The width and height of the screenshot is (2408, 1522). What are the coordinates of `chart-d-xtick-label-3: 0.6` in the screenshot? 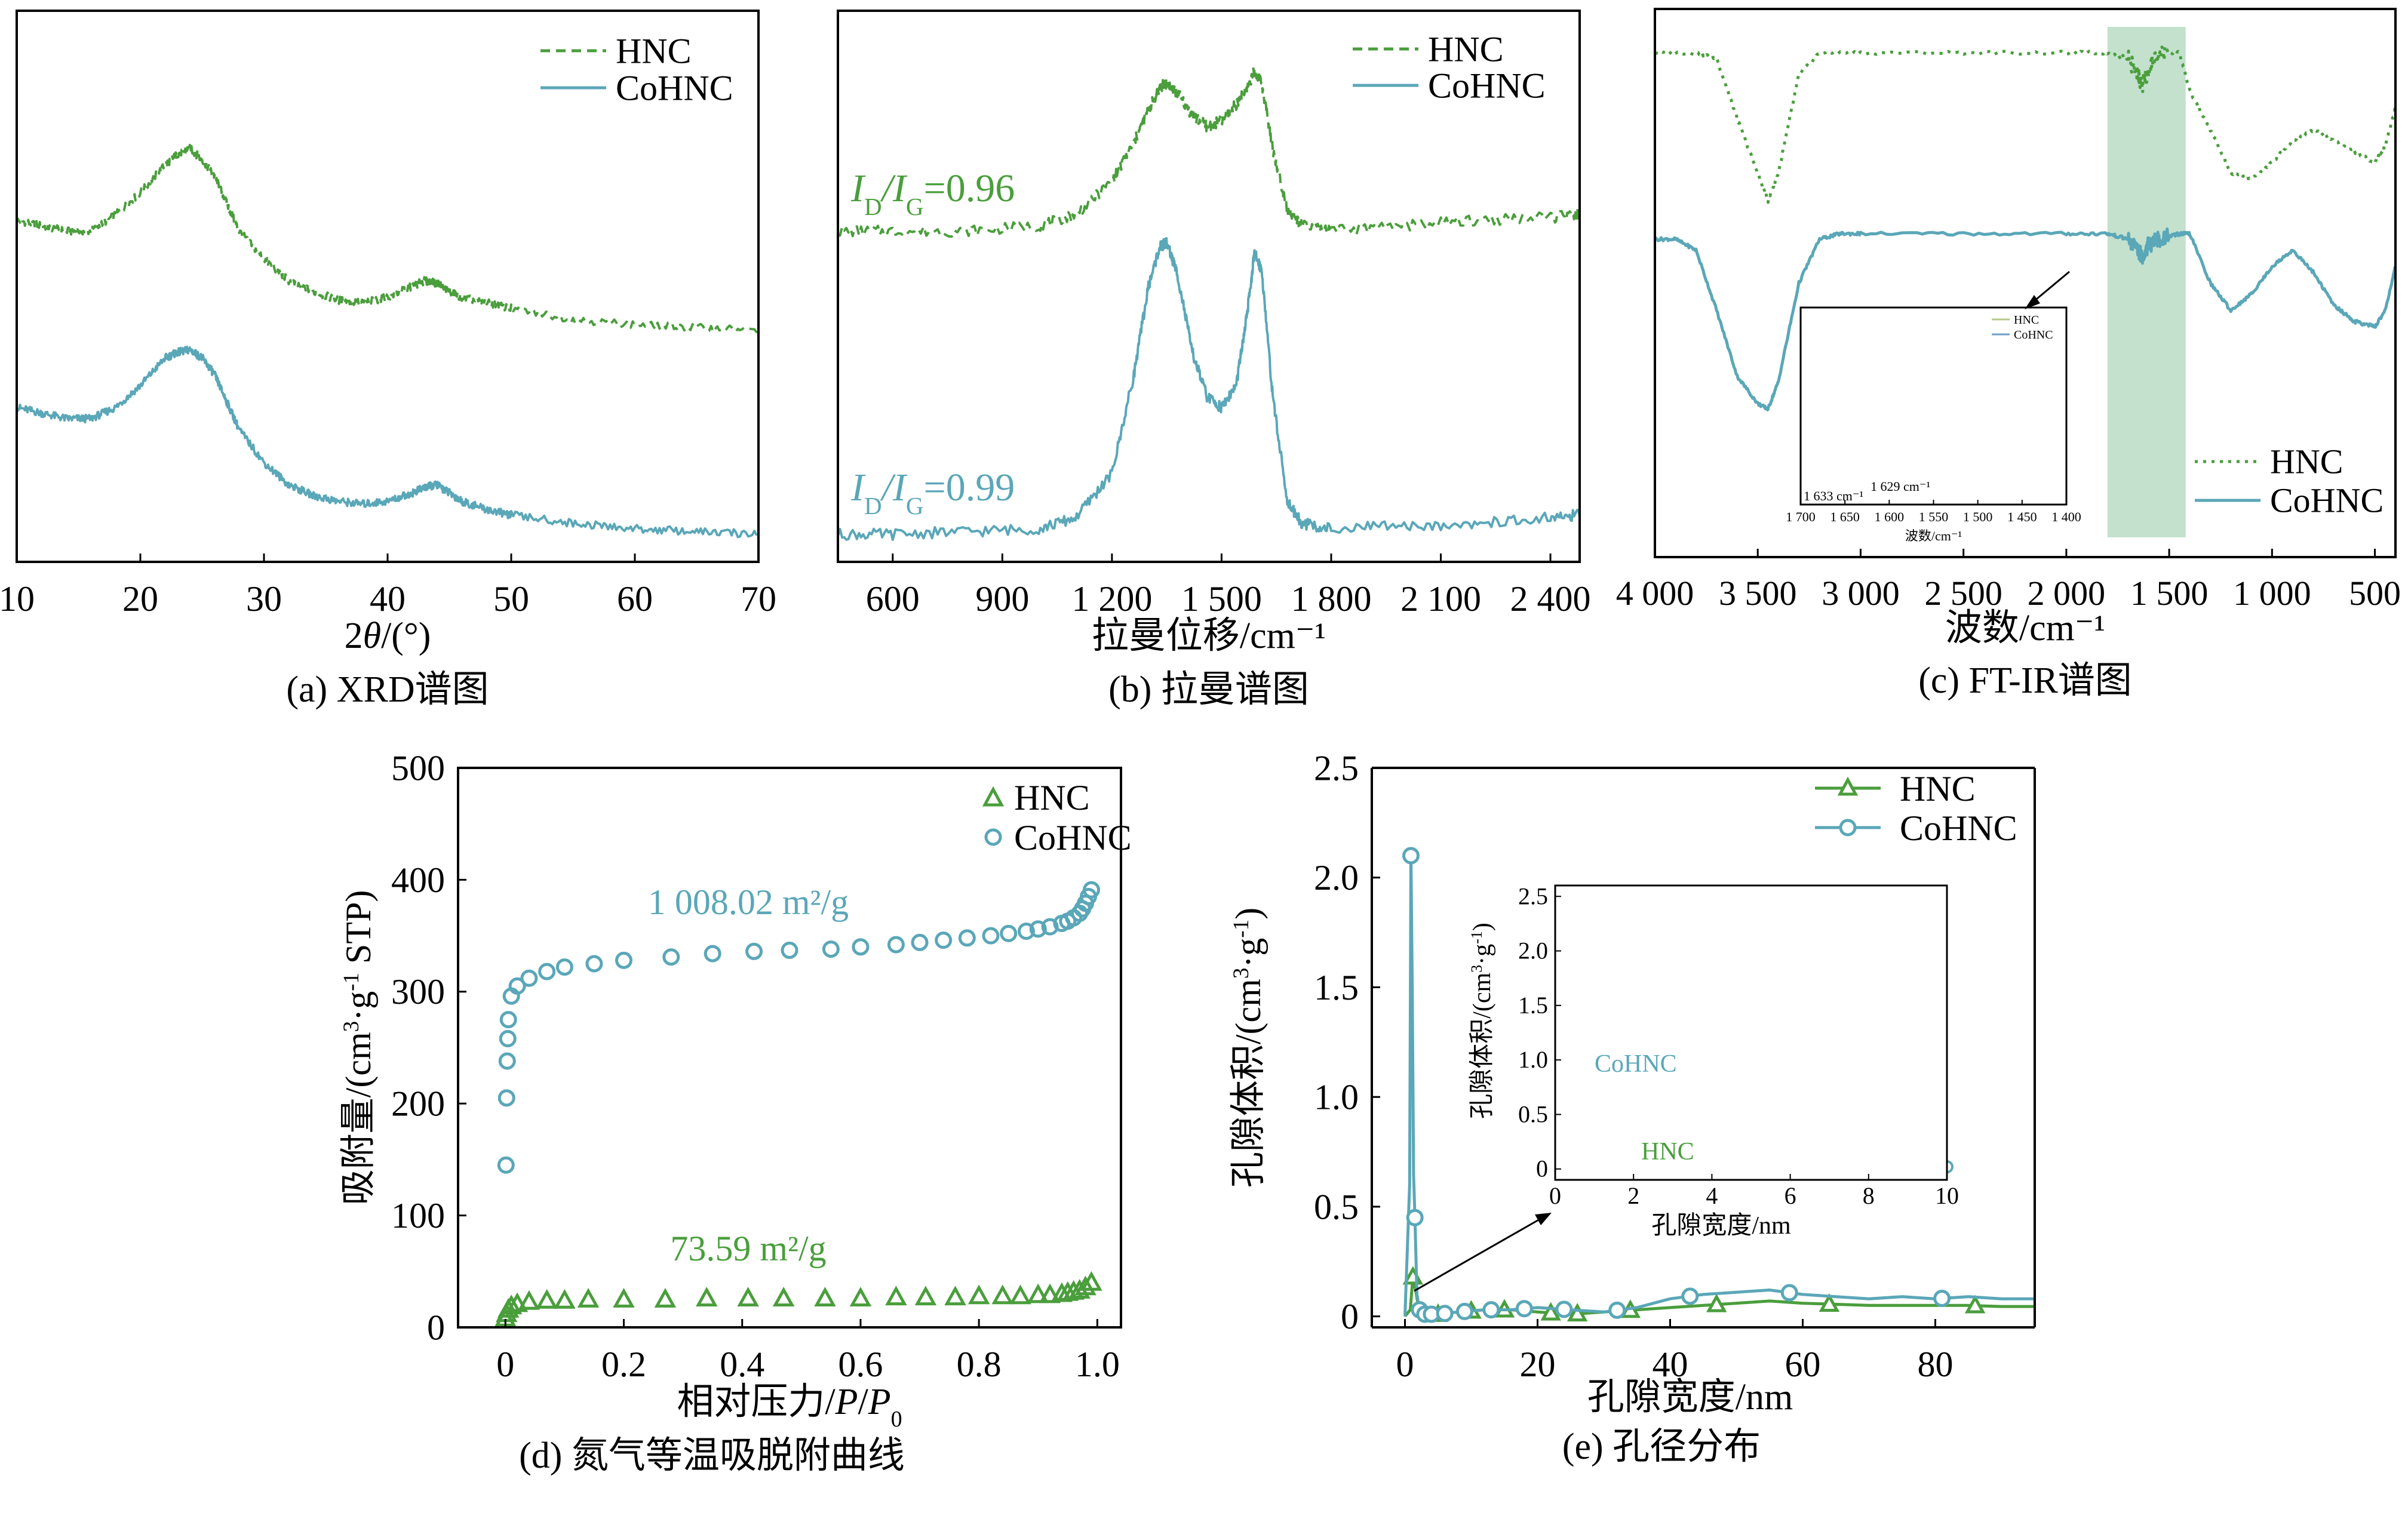 It's located at (860, 1364).